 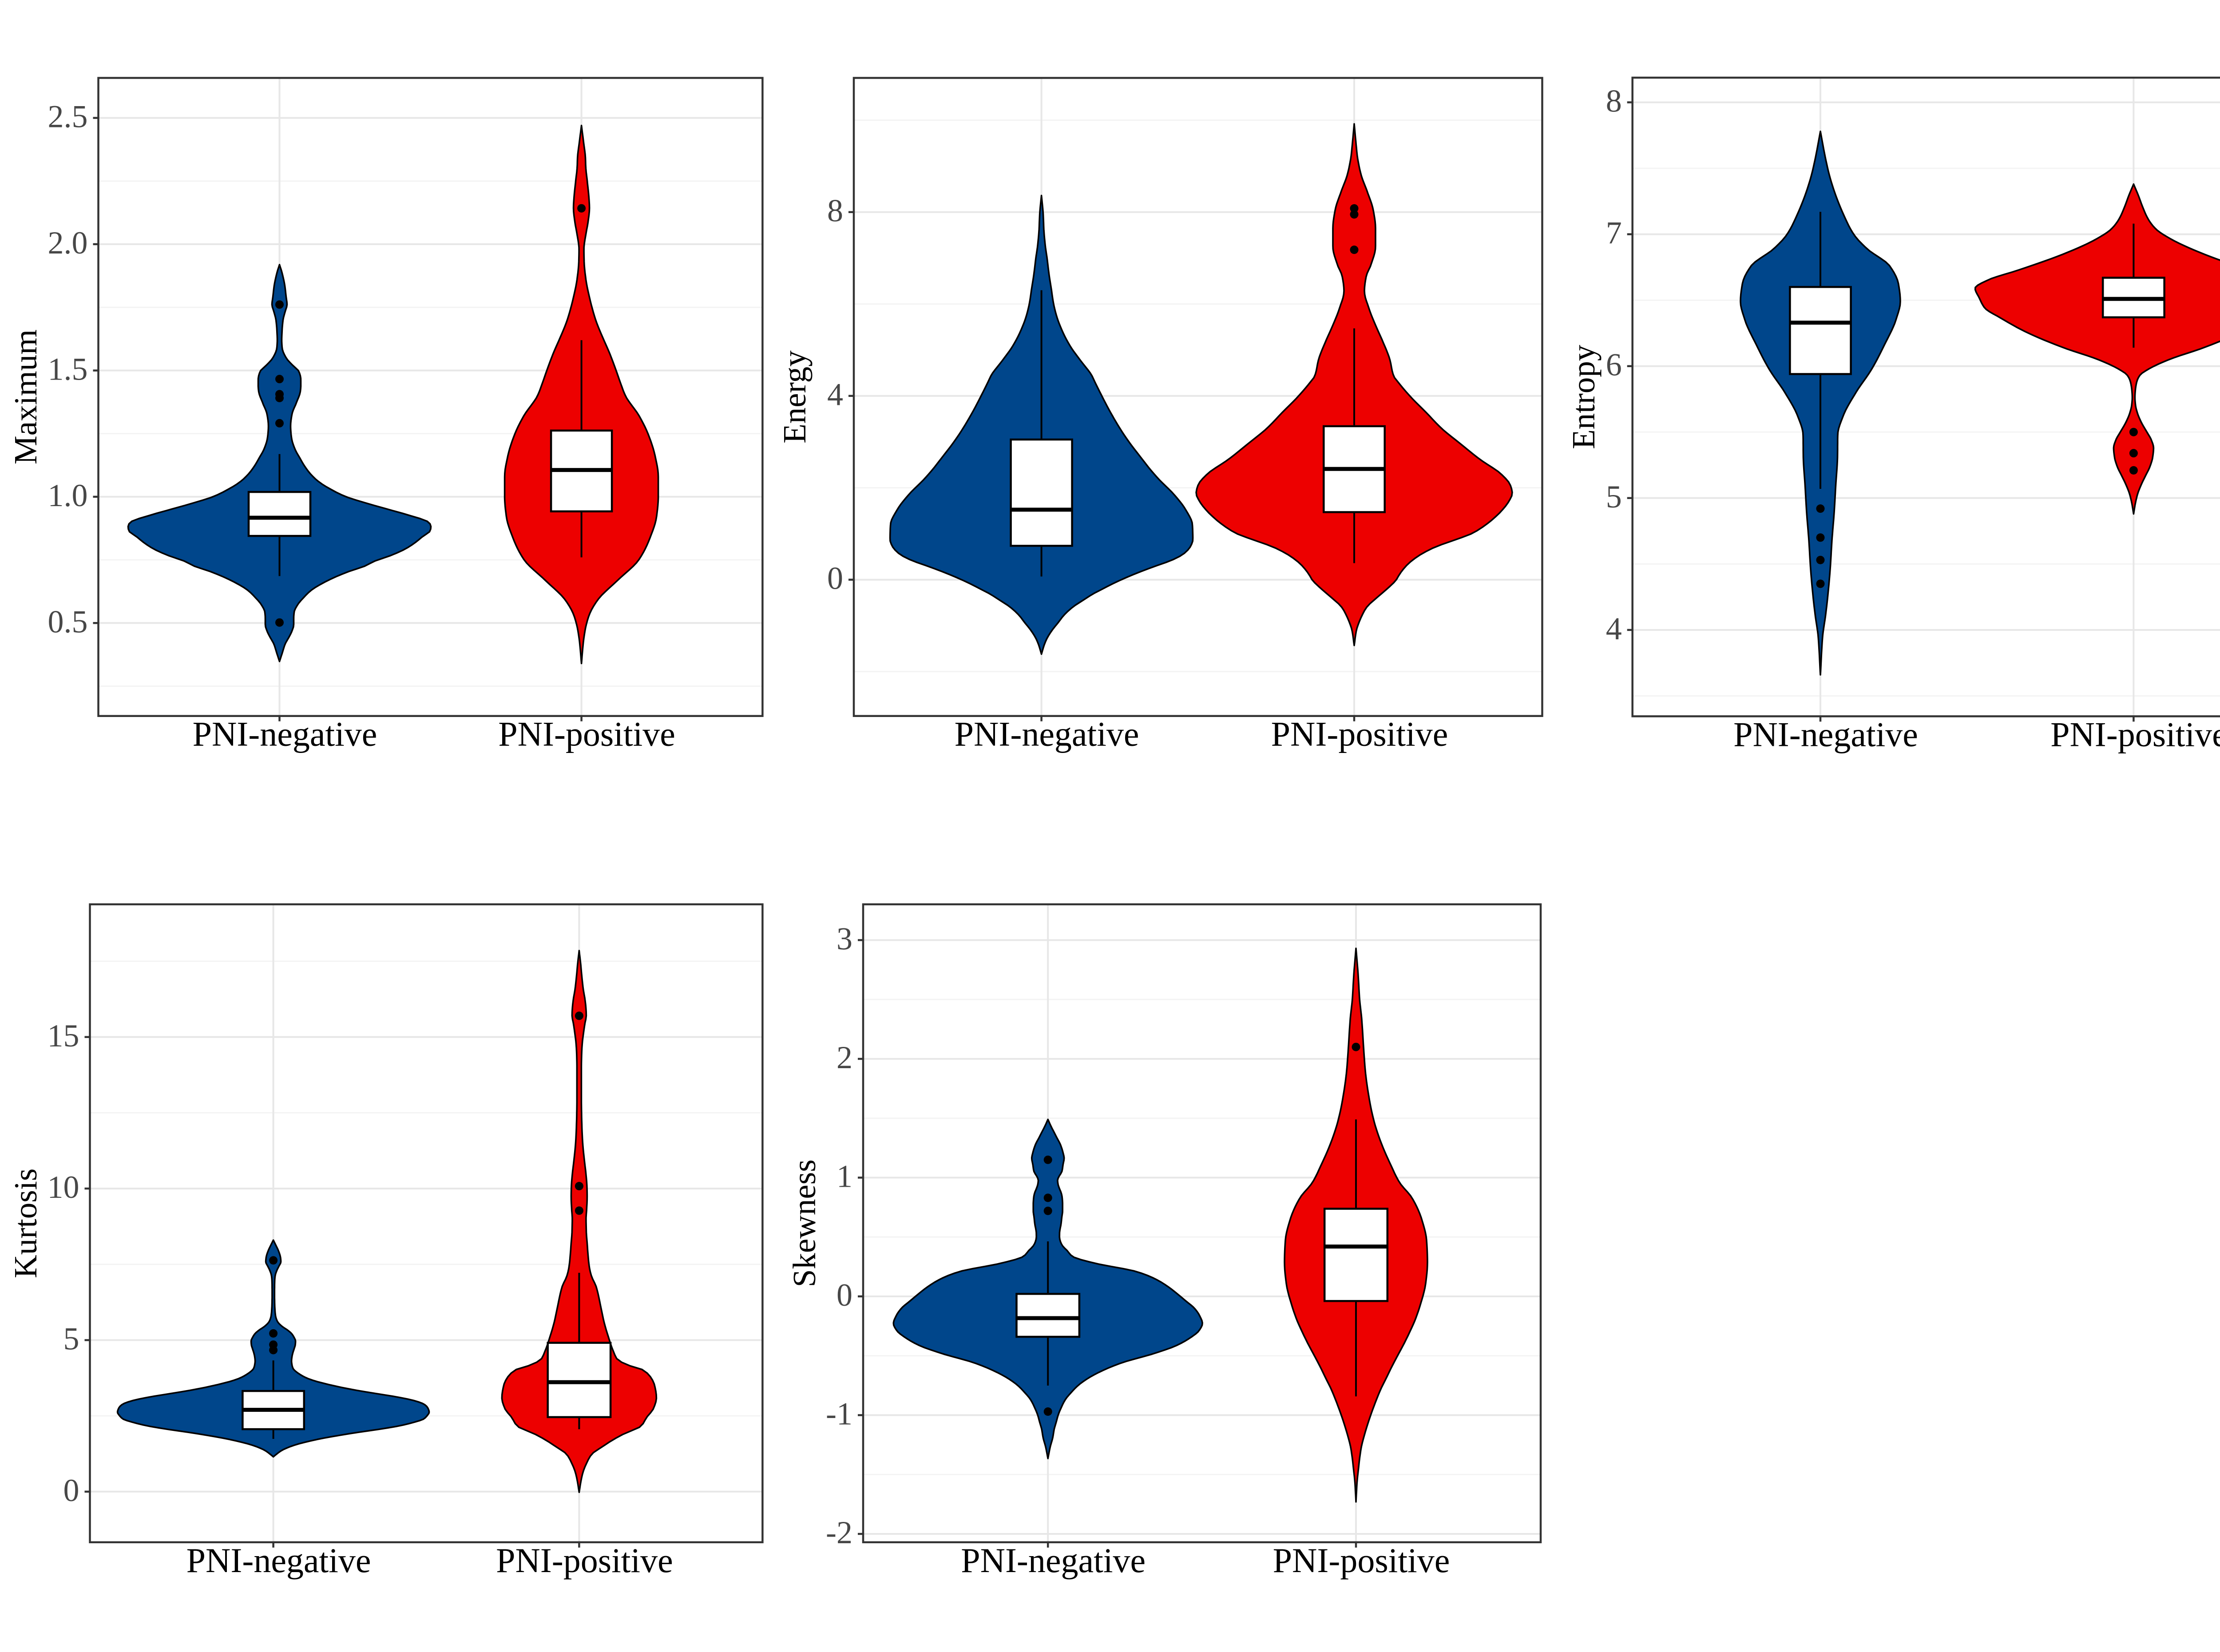 I want to click on svg-text: 6, so click(x=1614, y=365).